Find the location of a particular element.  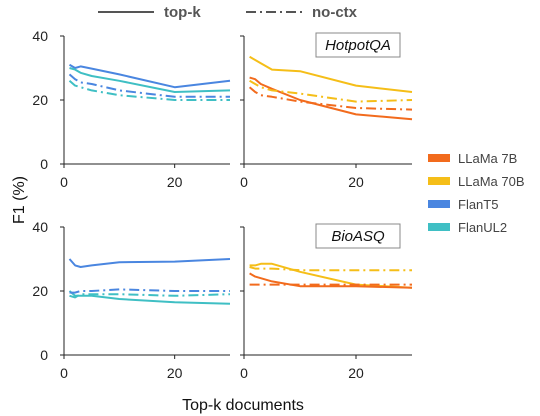

model-legend-label: FlanUL2 is located at coordinates (482, 227).